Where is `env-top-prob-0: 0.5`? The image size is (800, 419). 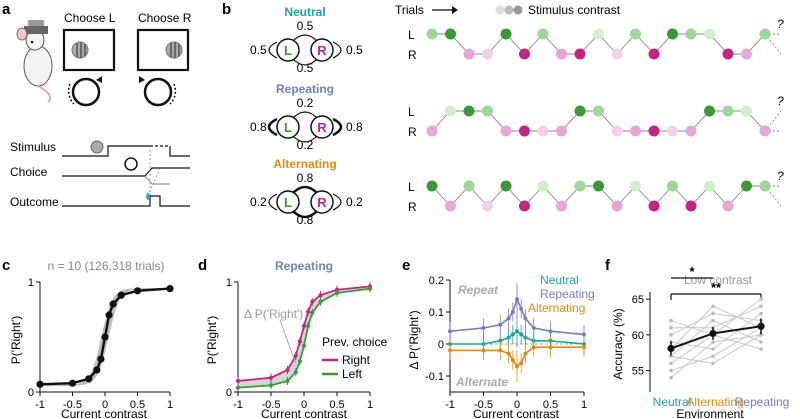 env-top-prob-0: 0.5 is located at coordinates (305, 26).